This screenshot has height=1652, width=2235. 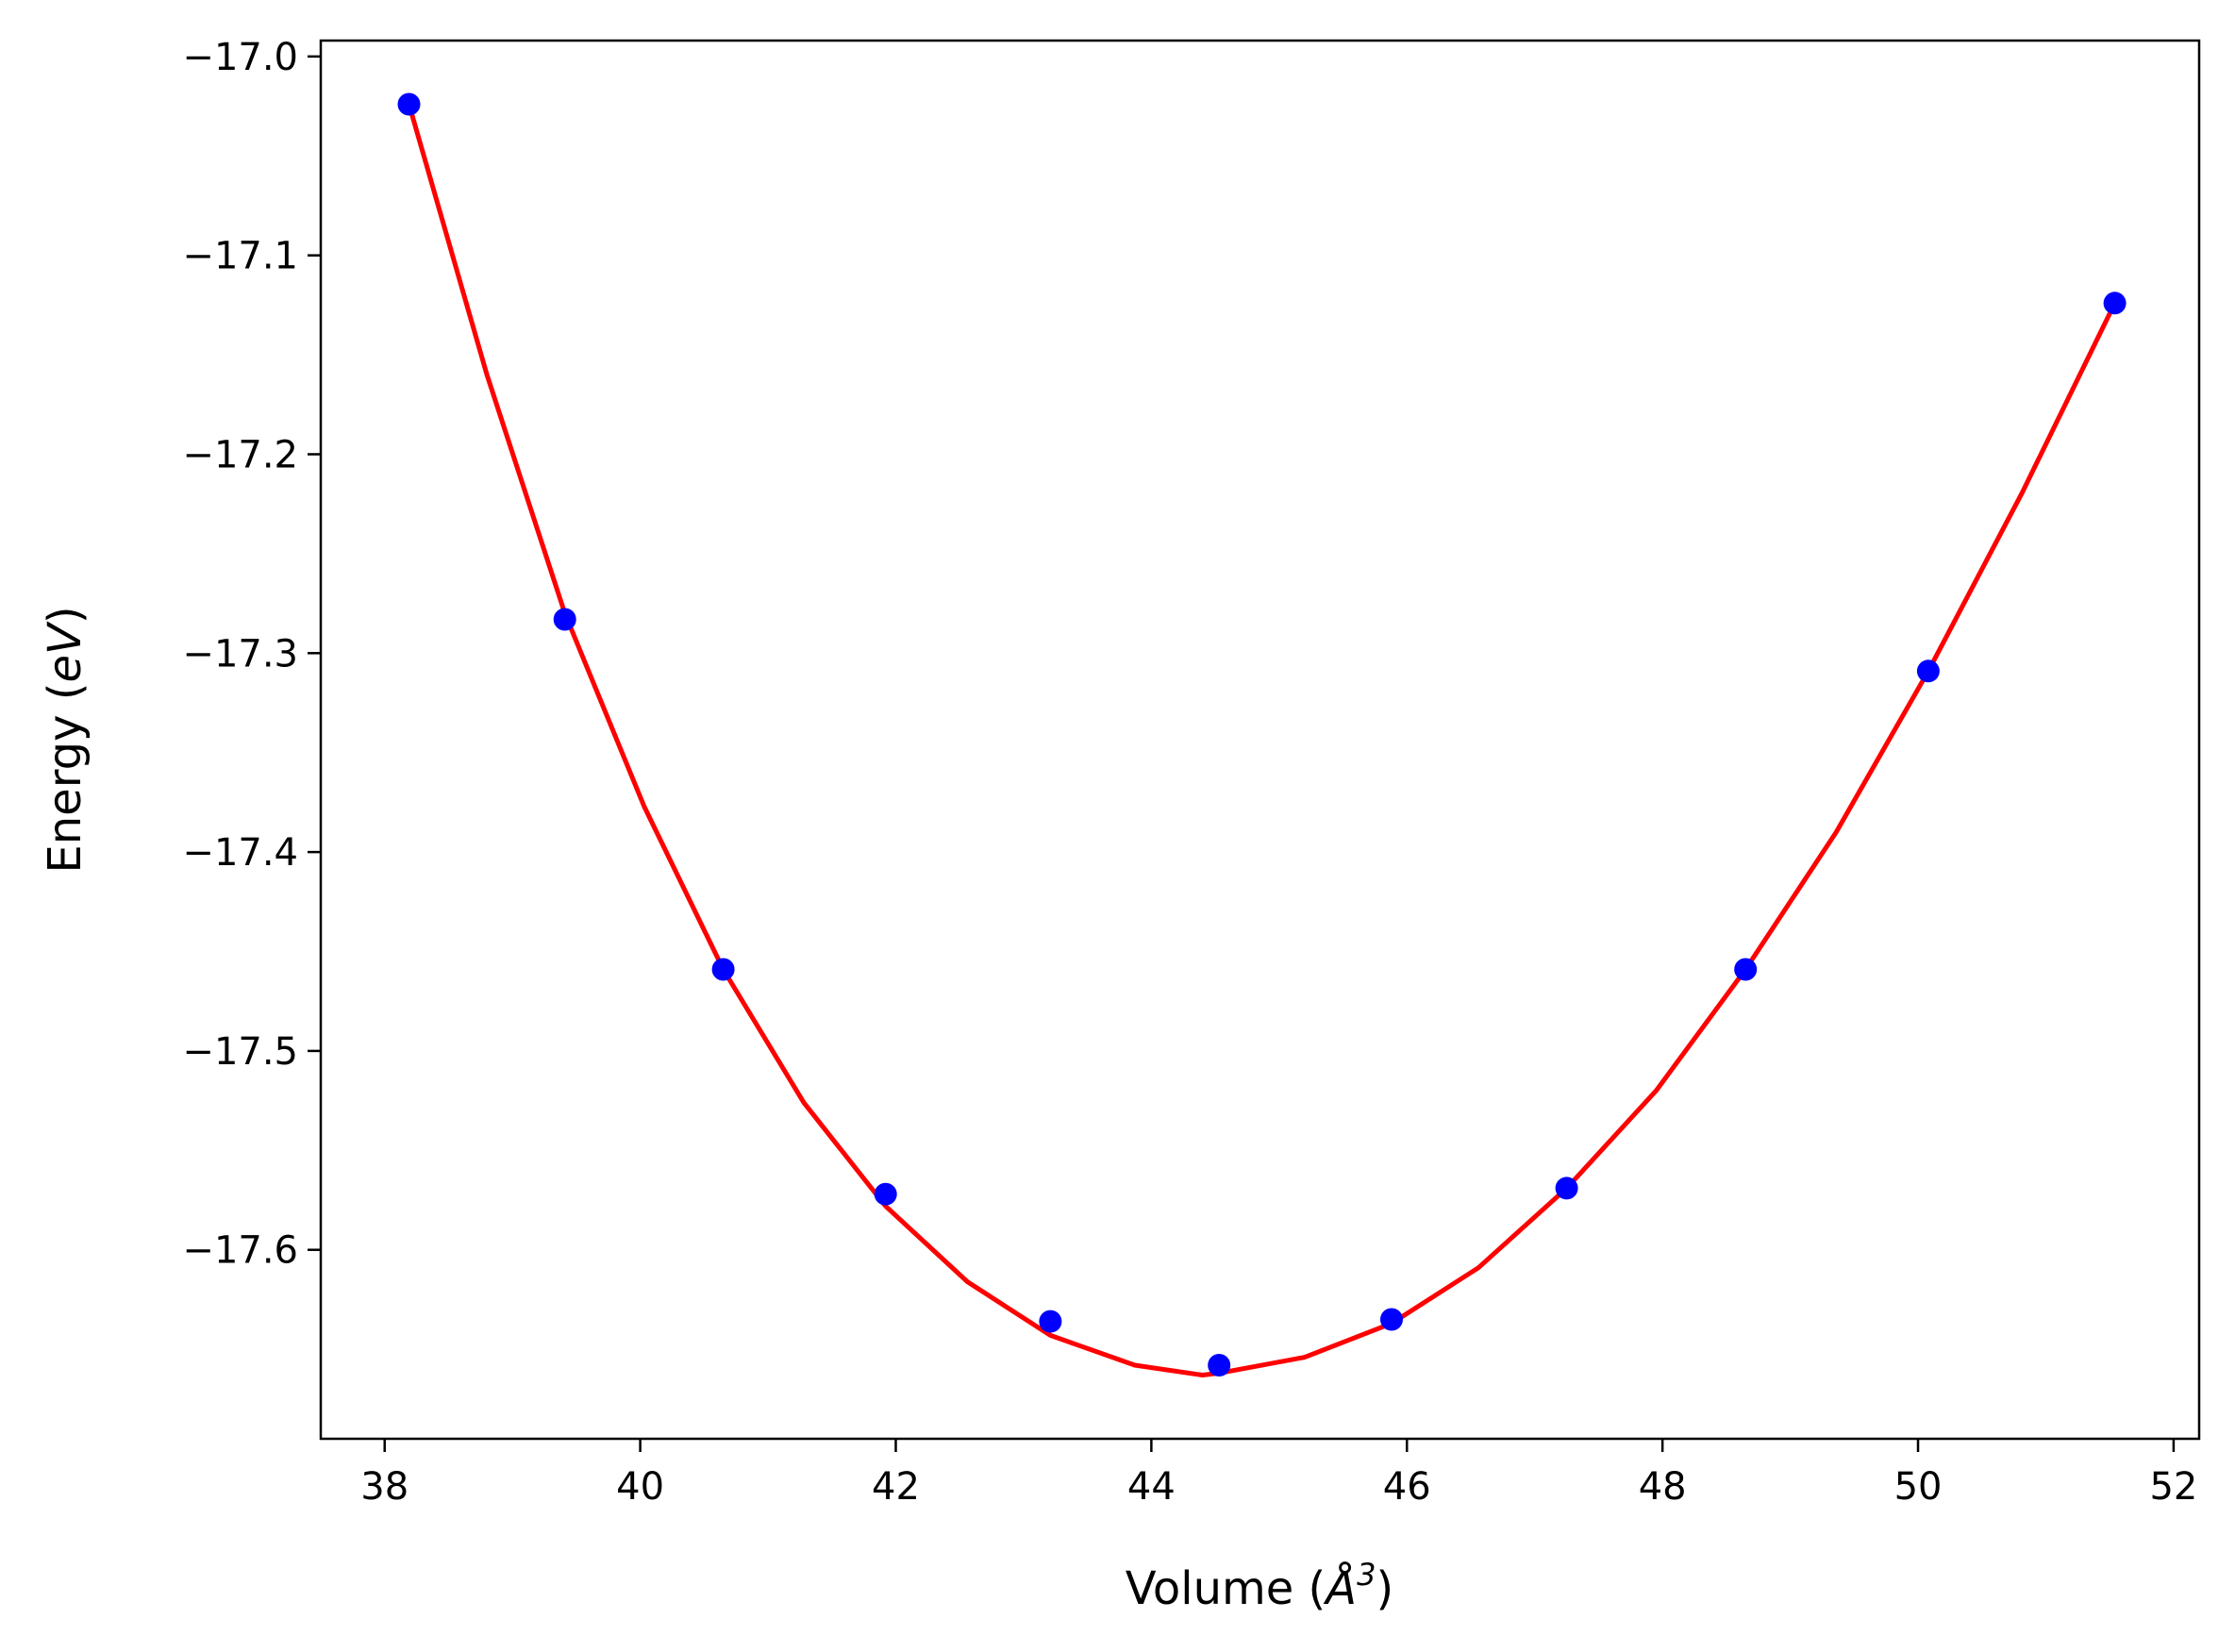 What do you see at coordinates (240, 654) in the screenshot?
I see `y-tick-label: −17.3` at bounding box center [240, 654].